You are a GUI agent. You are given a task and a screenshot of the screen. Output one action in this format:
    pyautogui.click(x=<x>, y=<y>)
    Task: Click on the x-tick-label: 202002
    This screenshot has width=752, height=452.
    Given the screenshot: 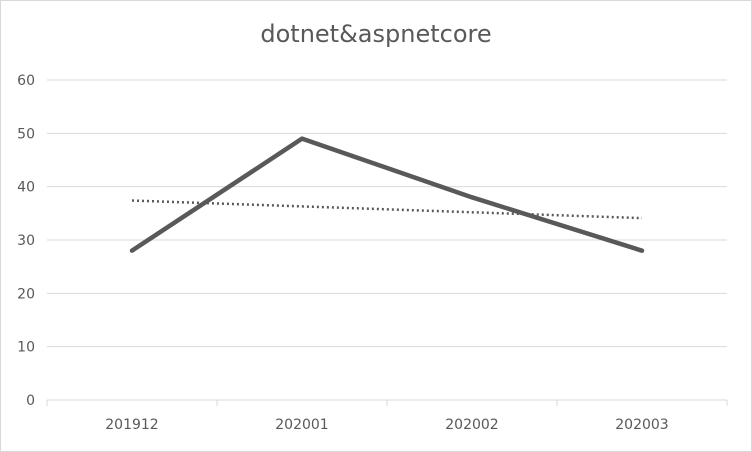 What is the action you would take?
    pyautogui.click(x=471, y=425)
    